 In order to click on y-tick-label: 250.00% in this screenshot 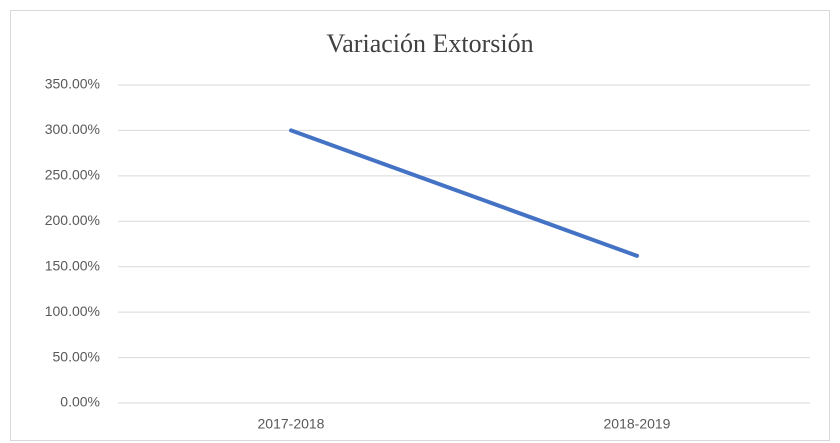, I will do `click(72, 175)`.